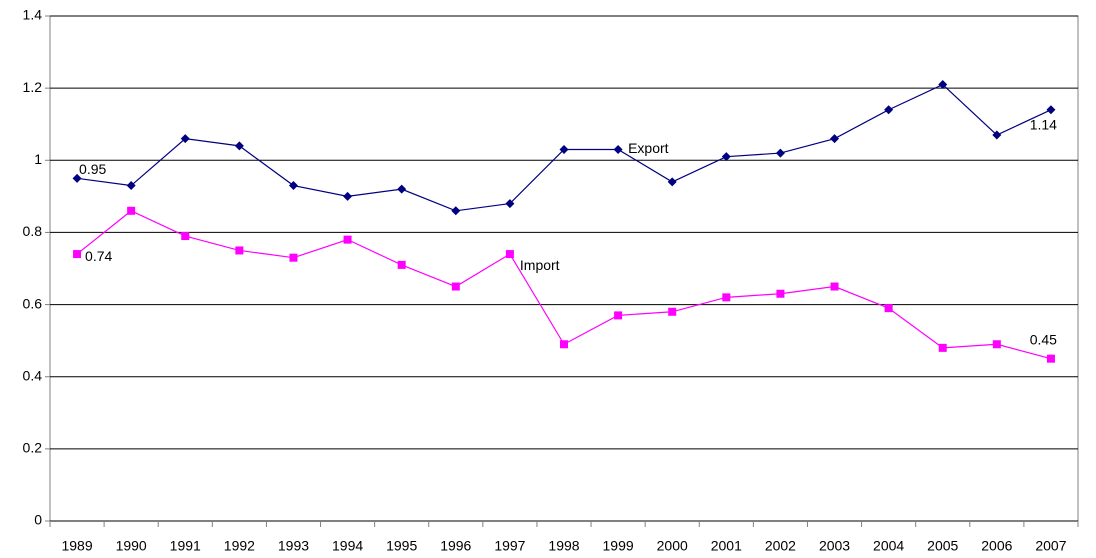 Image resolution: width=1096 pixels, height=558 pixels. I want to click on x-tick-label: 2004, so click(888, 546).